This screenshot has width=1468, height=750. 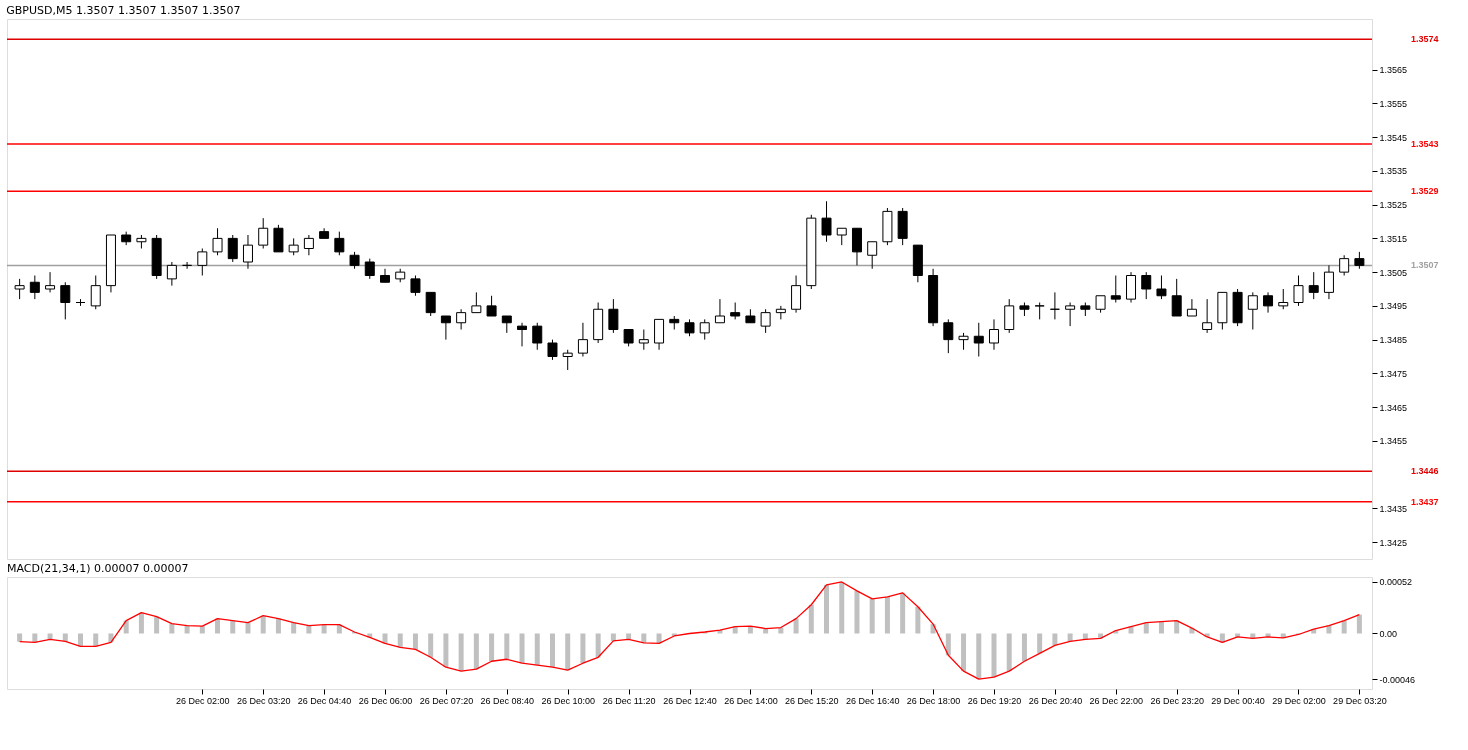 I want to click on x-tick-label: 26 Dec 12:40, so click(x=690, y=700).